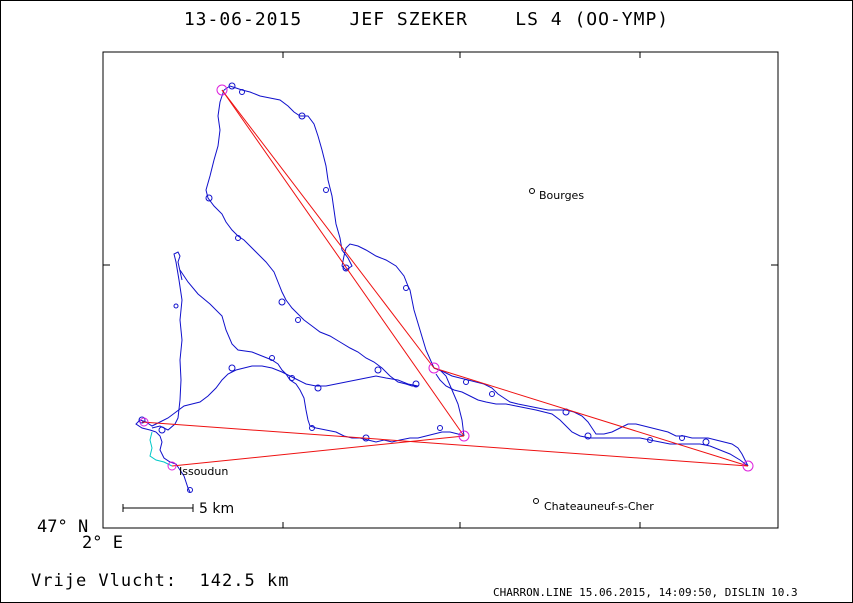 The width and height of the screenshot is (853, 603). What do you see at coordinates (102, 543) in the screenshot?
I see `longitude-label: 2° E` at bounding box center [102, 543].